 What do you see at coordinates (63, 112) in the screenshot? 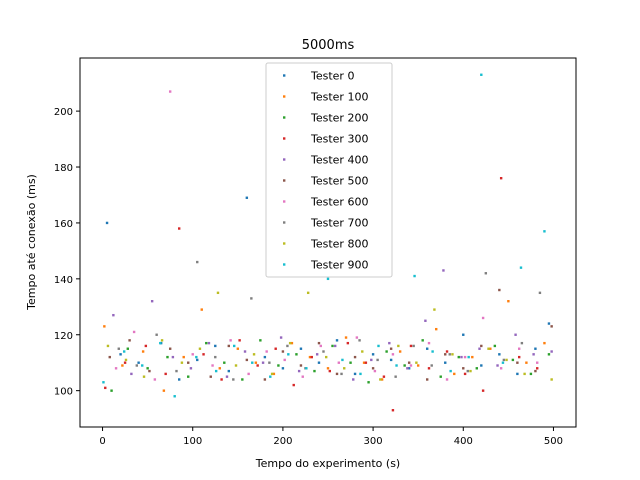
I see `y-tick-label: 200` at bounding box center [63, 112].